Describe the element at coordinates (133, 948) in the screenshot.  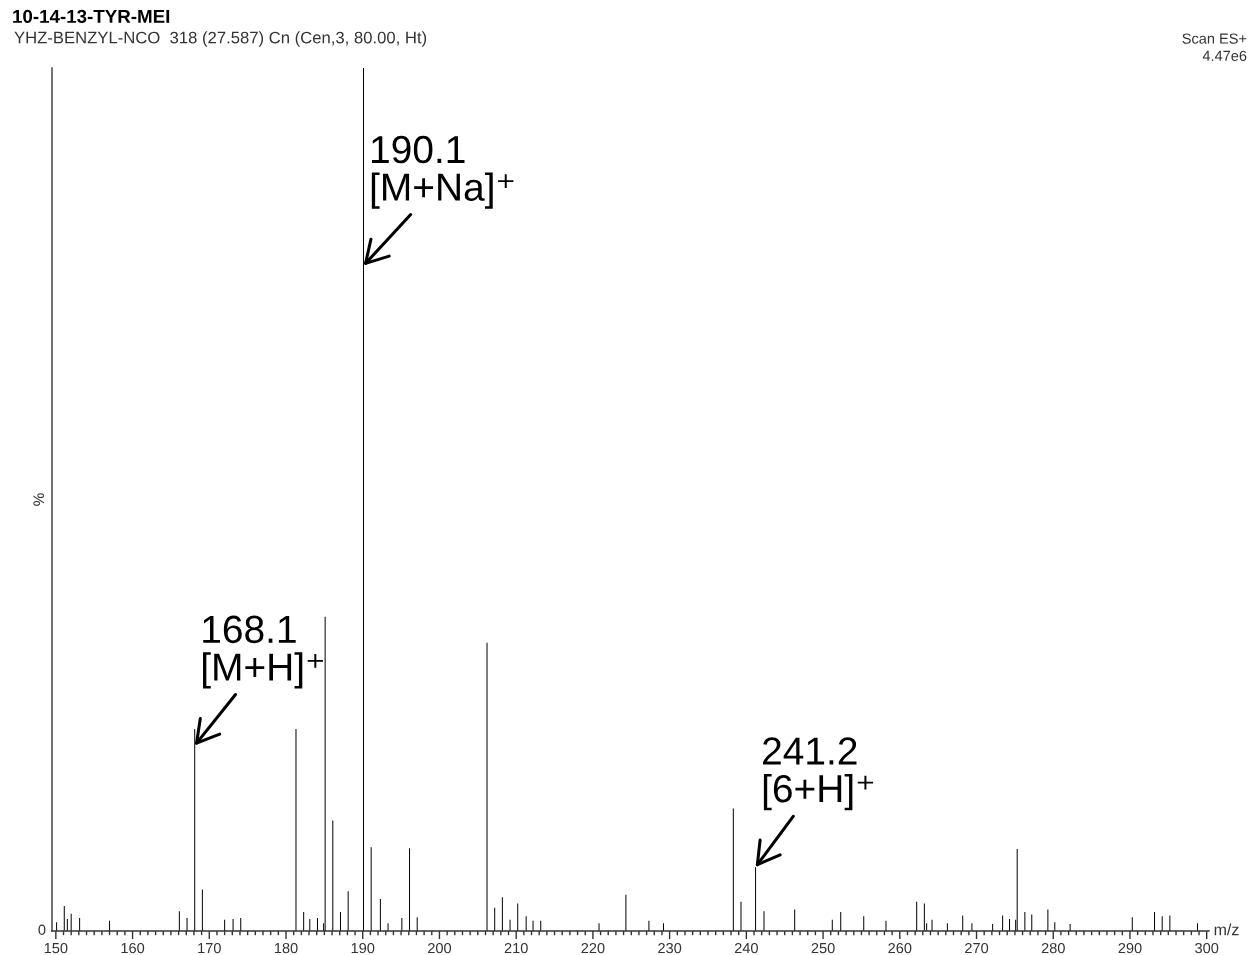
I see `x-tick-label: 160` at that location.